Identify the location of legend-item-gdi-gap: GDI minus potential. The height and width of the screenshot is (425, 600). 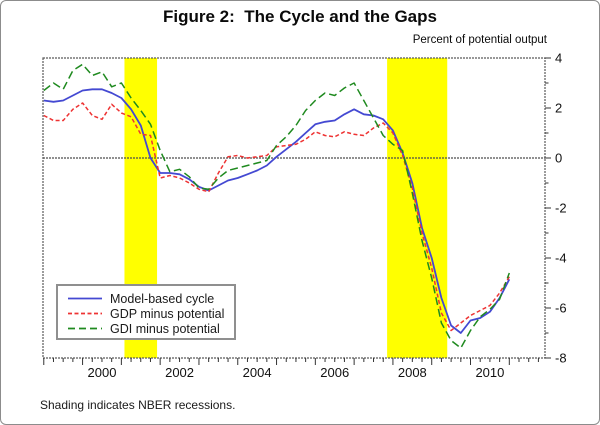
(150, 328).